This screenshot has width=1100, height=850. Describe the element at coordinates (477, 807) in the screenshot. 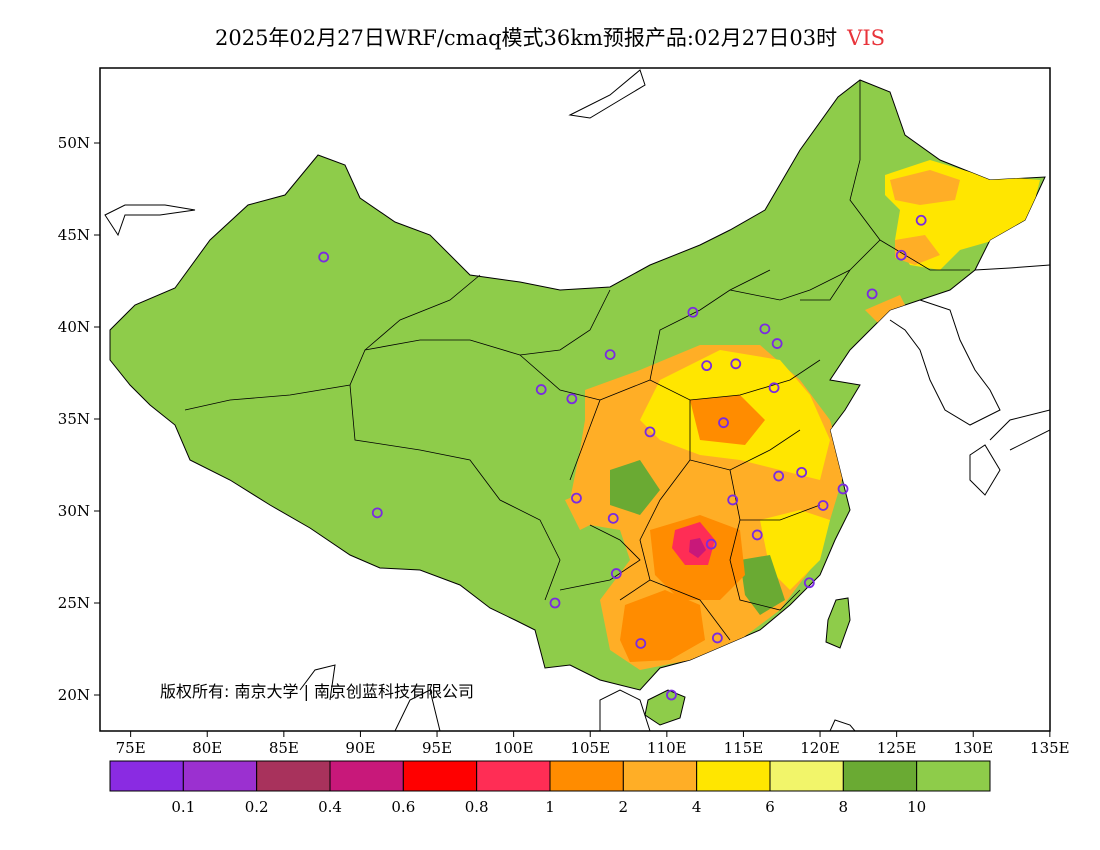

I see `legend-label: 0.8` at that location.